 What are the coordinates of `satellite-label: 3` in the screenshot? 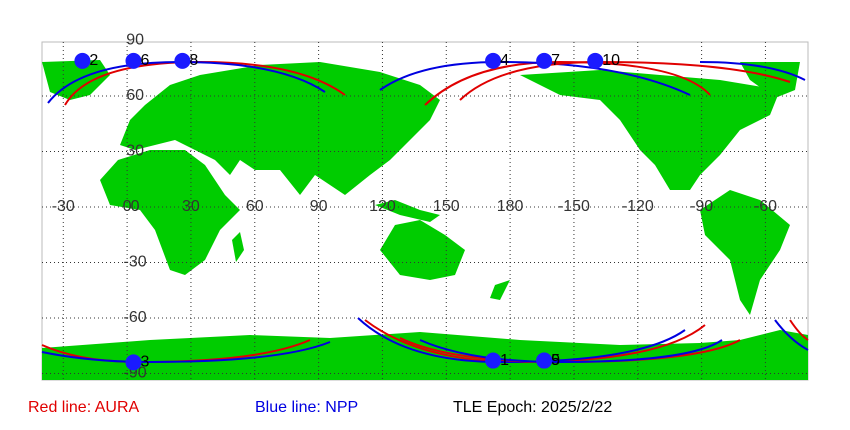 It's located at (144, 362).